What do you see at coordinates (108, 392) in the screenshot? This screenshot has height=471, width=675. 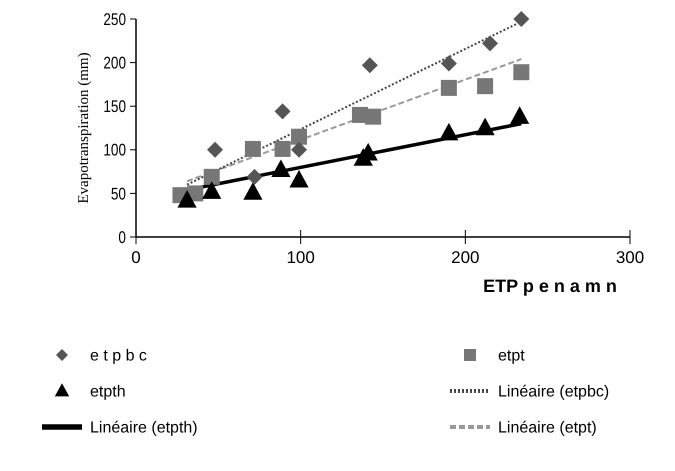 I see `legend-label: etpth` at bounding box center [108, 392].